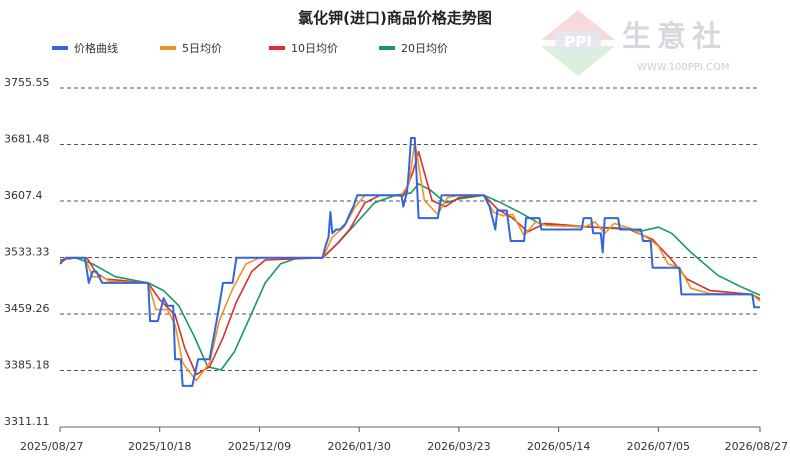  I want to click on y-tick-label: 3607.4, so click(23, 195).